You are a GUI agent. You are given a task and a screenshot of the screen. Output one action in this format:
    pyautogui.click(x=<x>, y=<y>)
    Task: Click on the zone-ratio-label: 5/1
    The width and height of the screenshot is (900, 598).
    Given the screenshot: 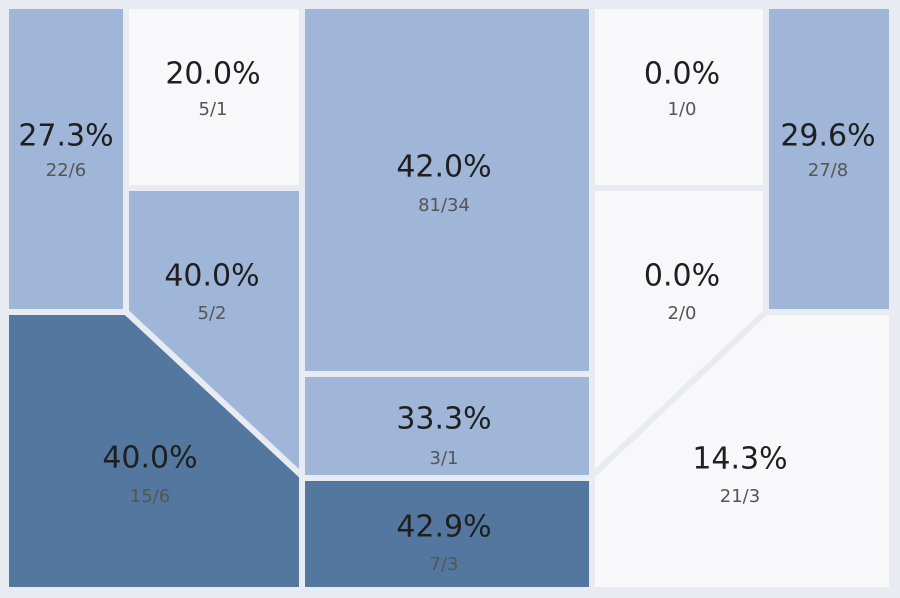 What is the action you would take?
    pyautogui.click(x=213, y=109)
    